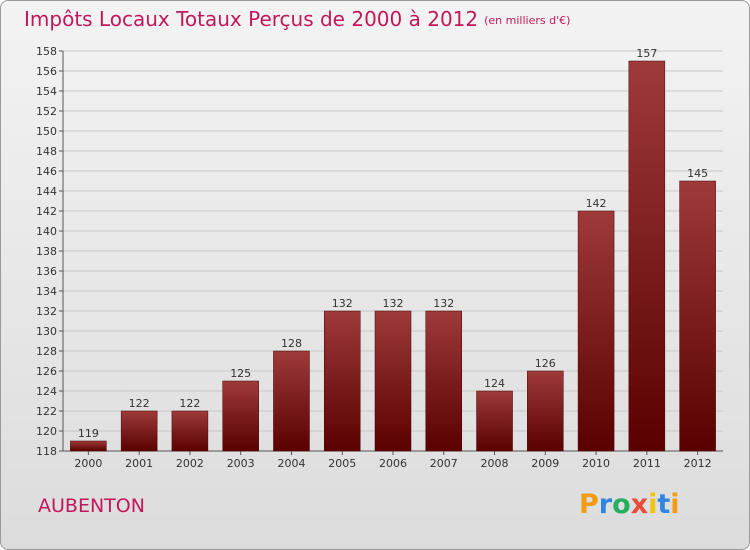  What do you see at coordinates (139, 431) in the screenshot?
I see `bar-2001` at bounding box center [139, 431].